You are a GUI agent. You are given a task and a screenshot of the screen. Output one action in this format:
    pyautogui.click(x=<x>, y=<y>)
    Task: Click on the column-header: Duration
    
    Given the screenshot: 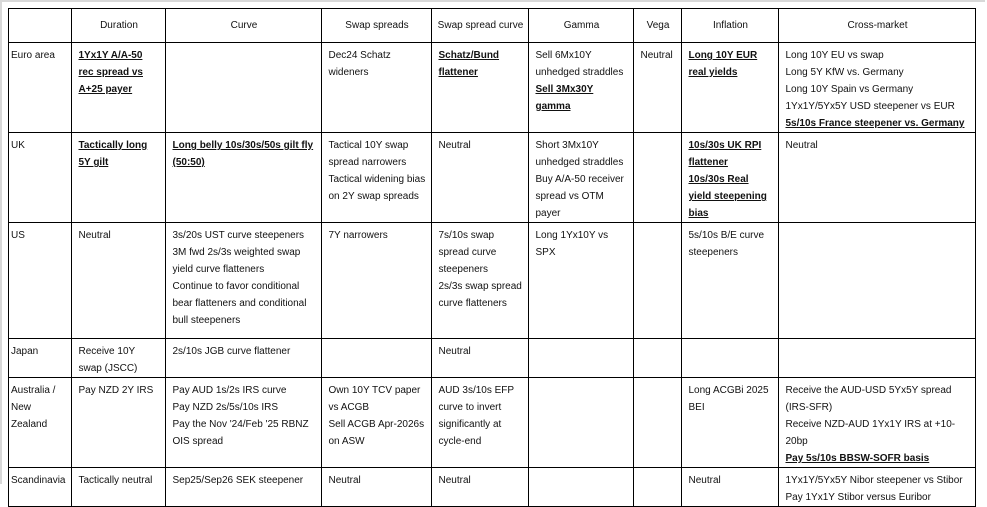 What is the action you would take?
    pyautogui.click(x=119, y=25)
    